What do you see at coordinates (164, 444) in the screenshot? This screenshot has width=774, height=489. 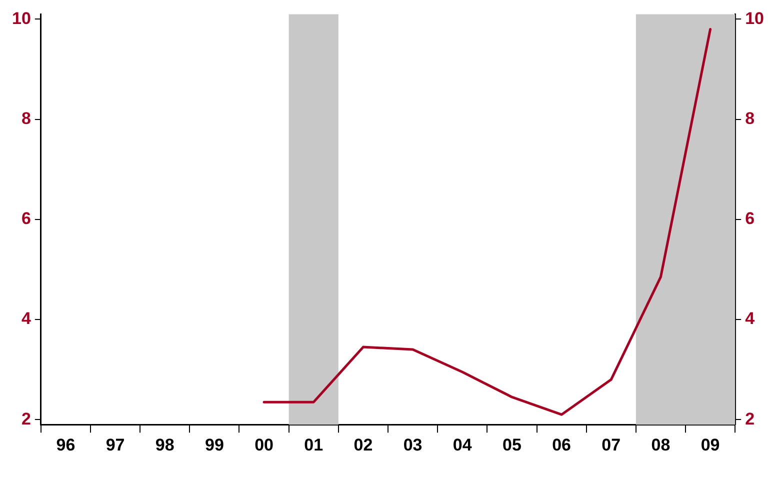 I see `x-tick-label: 98` at bounding box center [164, 444].